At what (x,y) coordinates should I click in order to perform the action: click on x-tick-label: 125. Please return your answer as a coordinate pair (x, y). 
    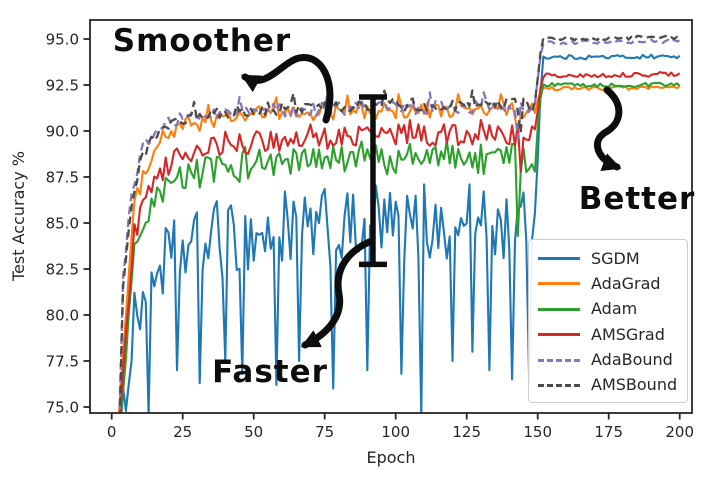
    Looking at the image, I should click on (466, 432).